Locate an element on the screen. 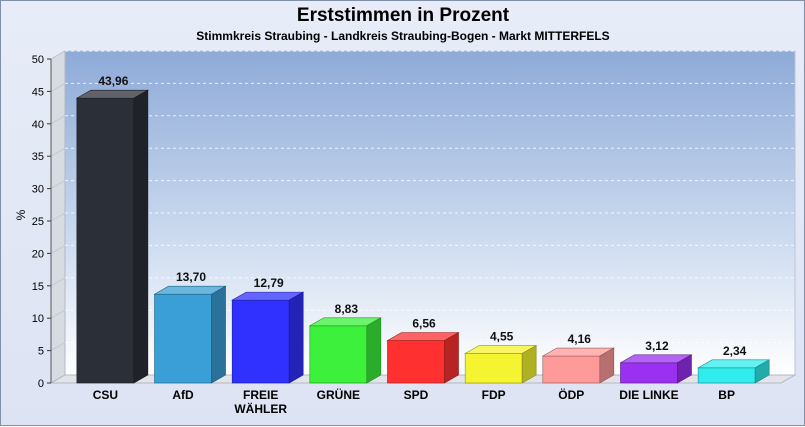  data-label: 3,12 is located at coordinates (657, 346).